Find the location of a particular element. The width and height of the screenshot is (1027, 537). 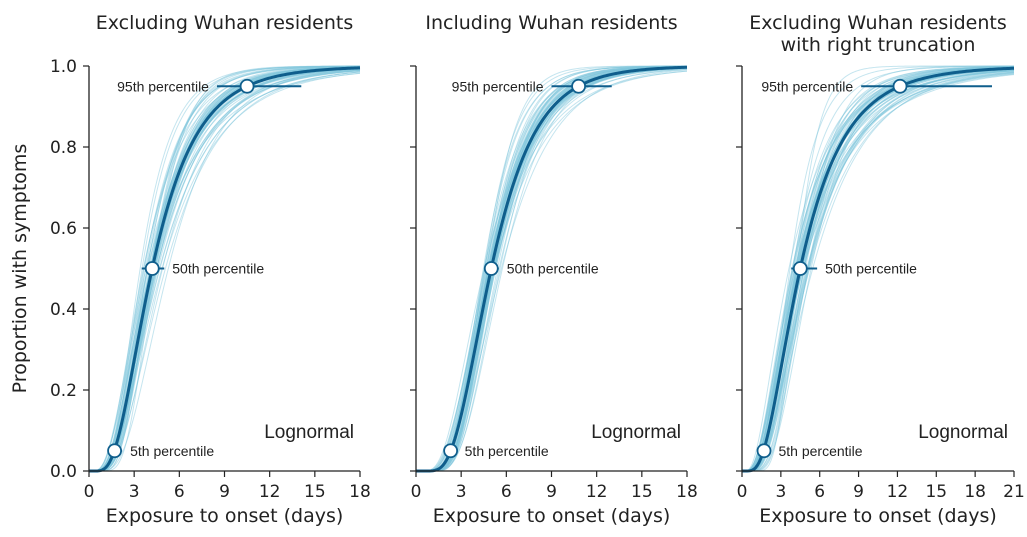

x-tick-label: 21 is located at coordinates (1014, 492).